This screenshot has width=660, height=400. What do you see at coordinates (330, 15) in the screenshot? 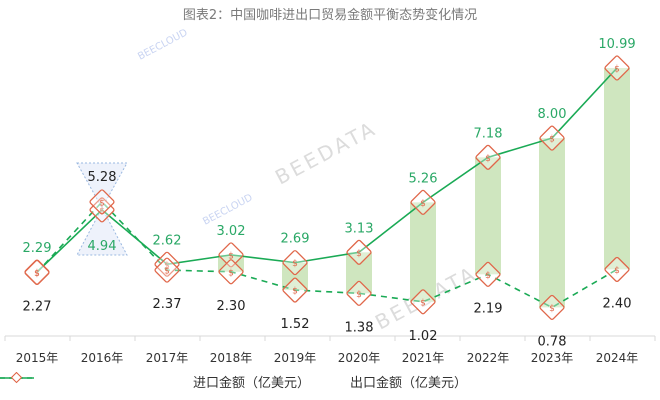
I see `chart-title: 图表2：中国咖啡进出口贸易金额平衡态势变化情况` at bounding box center [330, 15].